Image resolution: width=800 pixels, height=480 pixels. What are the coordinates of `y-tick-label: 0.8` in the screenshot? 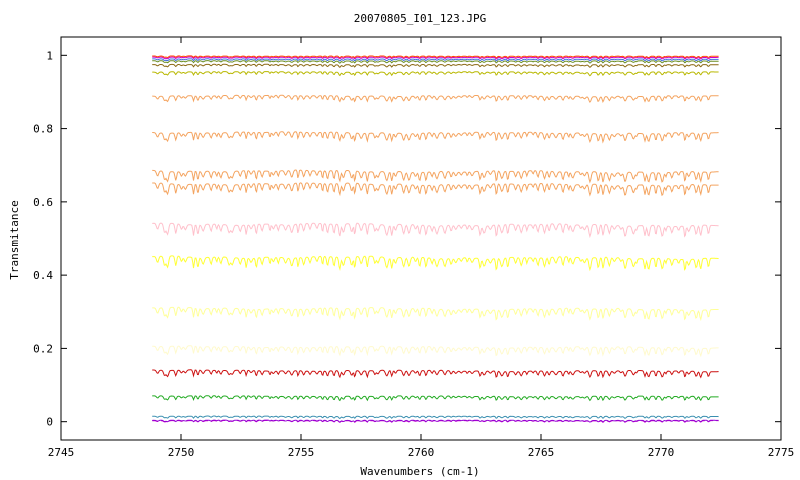 It's located at (43, 129).